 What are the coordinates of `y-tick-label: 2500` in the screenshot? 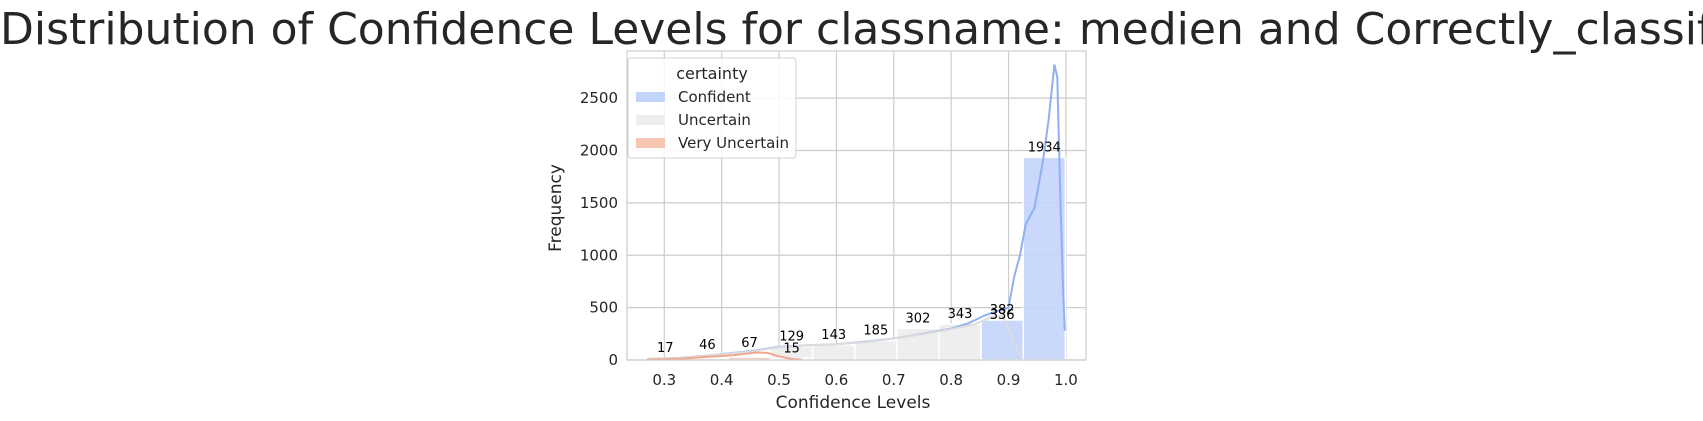 It's located at (599, 98).